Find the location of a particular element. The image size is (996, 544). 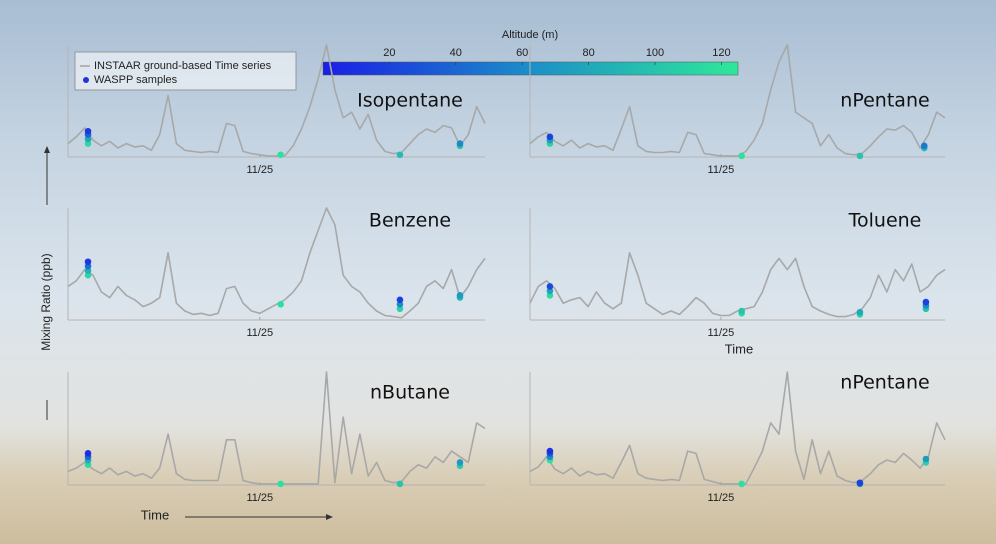

panel-title: Benzene is located at coordinates (410, 221).